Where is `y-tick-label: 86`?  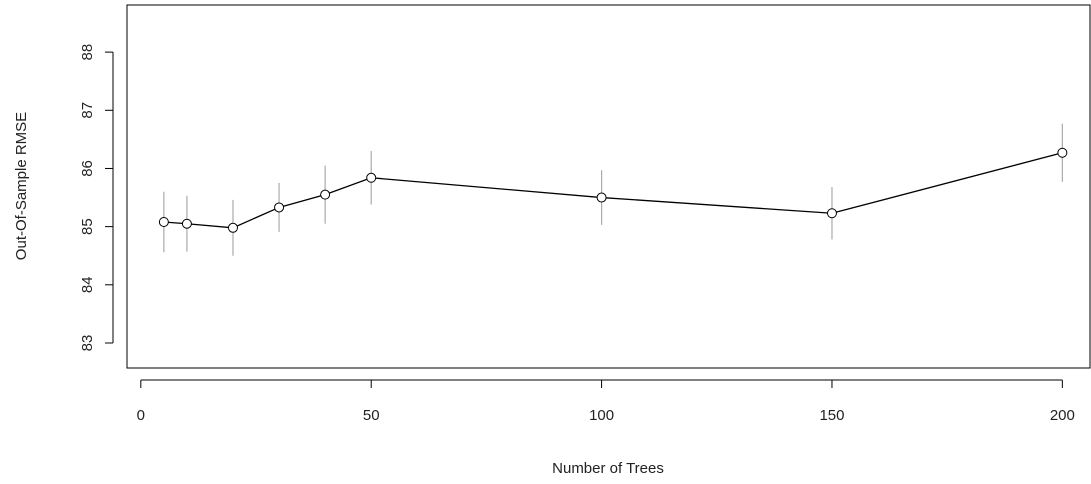 y-tick-label: 86 is located at coordinates (87, 168).